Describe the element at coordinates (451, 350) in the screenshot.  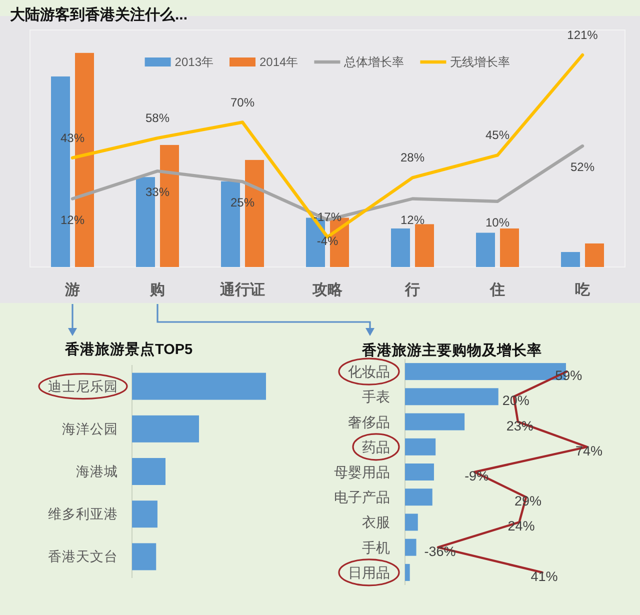
I see `chart-title: 香港旅游主要购物及增长率` at that location.